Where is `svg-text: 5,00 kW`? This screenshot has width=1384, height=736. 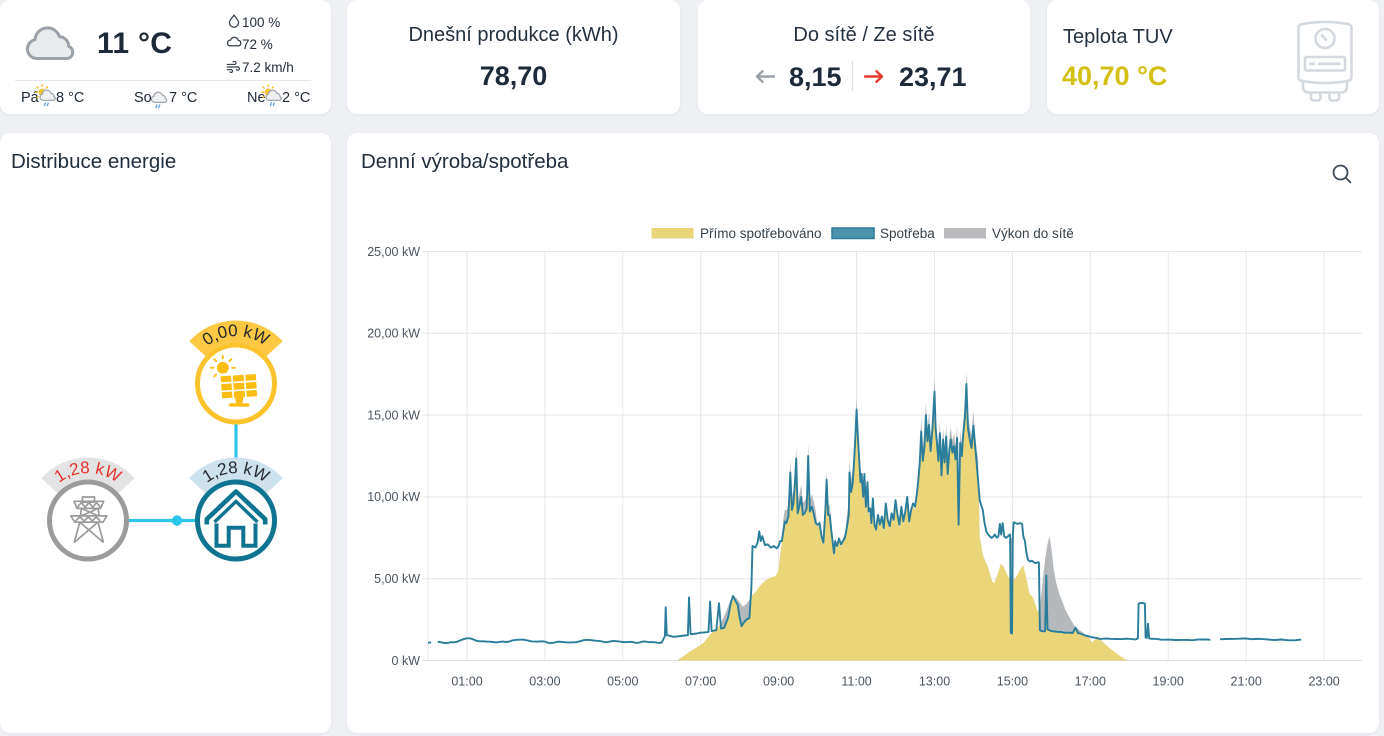 svg-text: 5,00 kW is located at coordinates (397, 579).